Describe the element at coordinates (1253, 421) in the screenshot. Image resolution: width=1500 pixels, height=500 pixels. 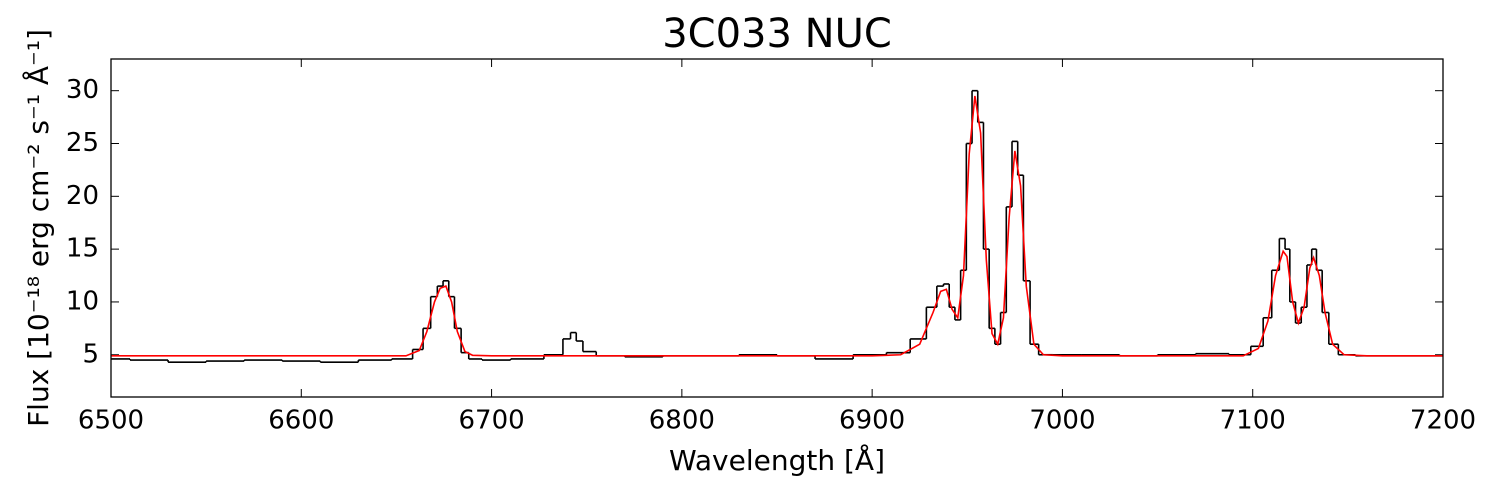
I see `x-tick-label: 7100` at that location.